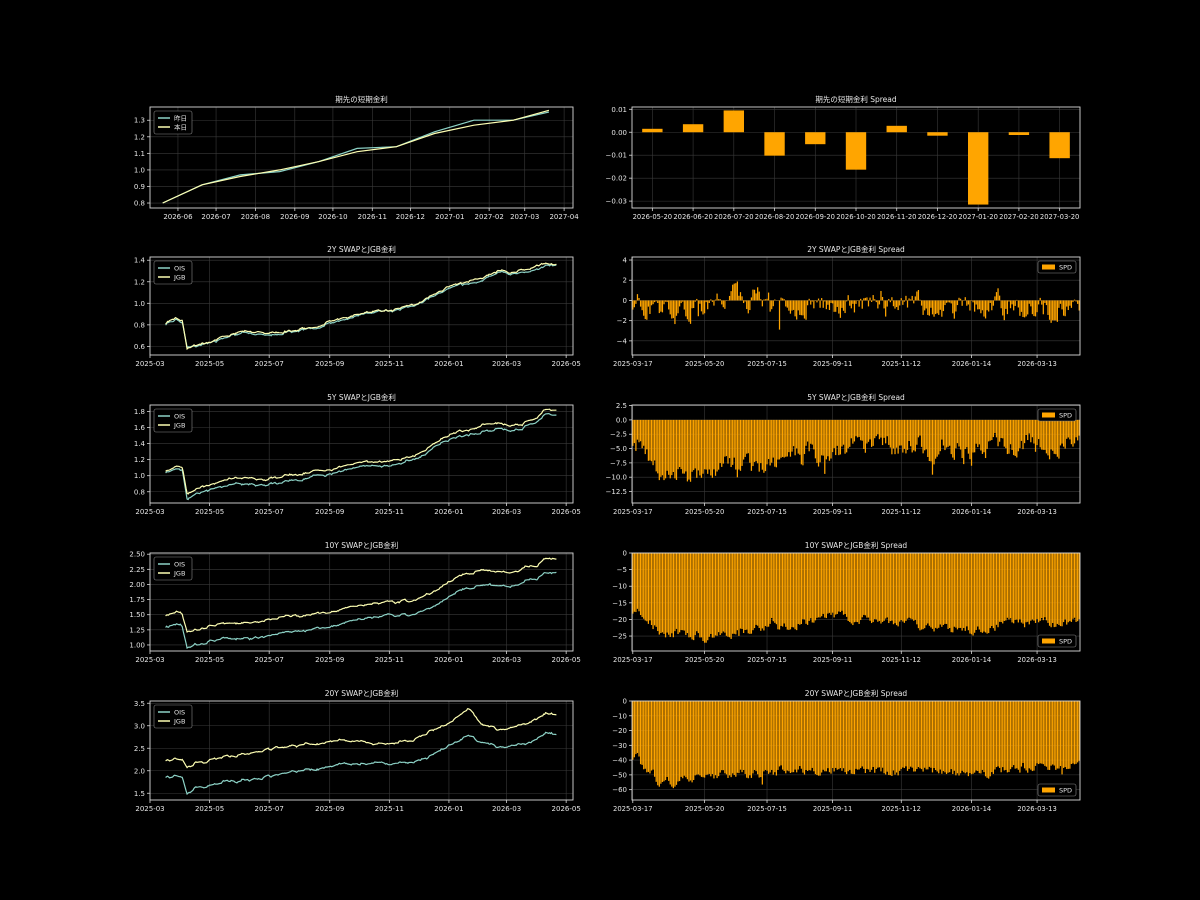 The image size is (1200, 900). What do you see at coordinates (856, 306) in the screenshot?
I see `plot-area` at bounding box center [856, 306].